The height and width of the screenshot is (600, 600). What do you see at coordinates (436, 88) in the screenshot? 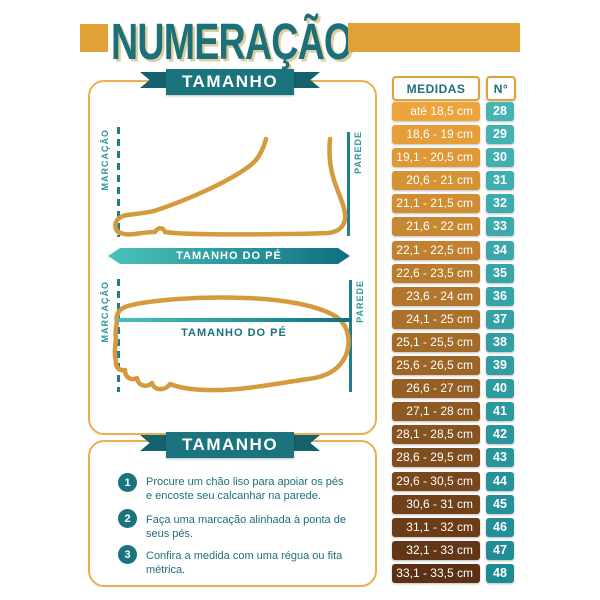
I see `table-header-medidas: MEDIDAS` at bounding box center [436, 88].